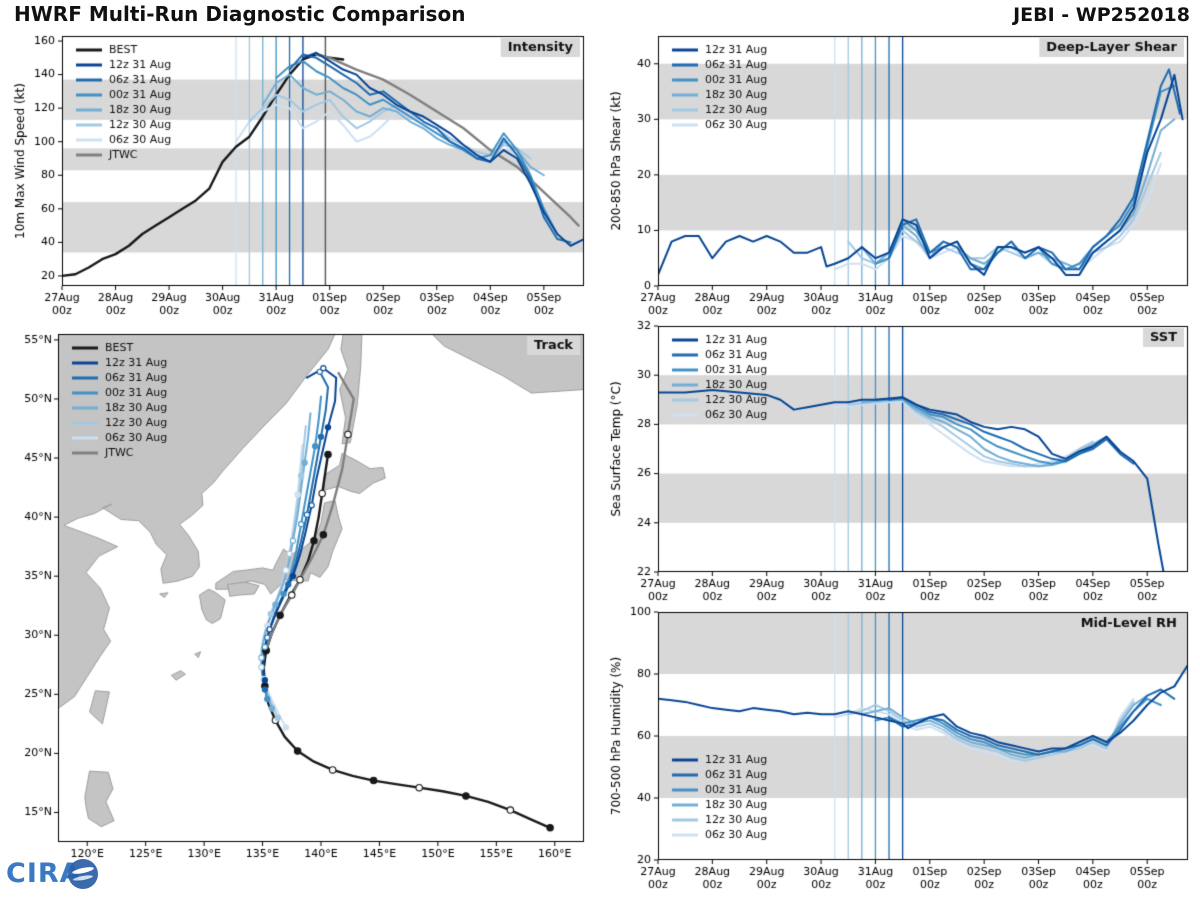  Describe the element at coordinates (82, 873) in the screenshot. I see `globe-icon` at that location.